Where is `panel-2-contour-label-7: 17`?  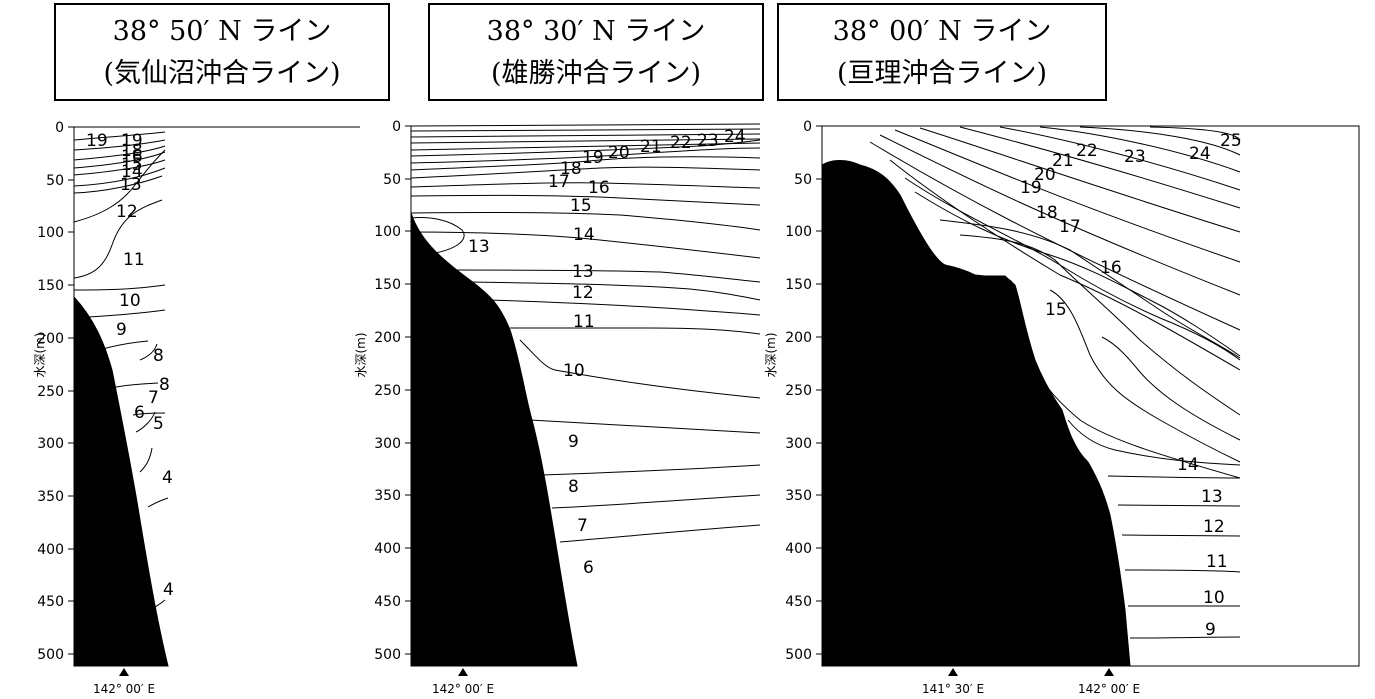
panel-2-contour-label-7: 17 is located at coordinates (559, 182).